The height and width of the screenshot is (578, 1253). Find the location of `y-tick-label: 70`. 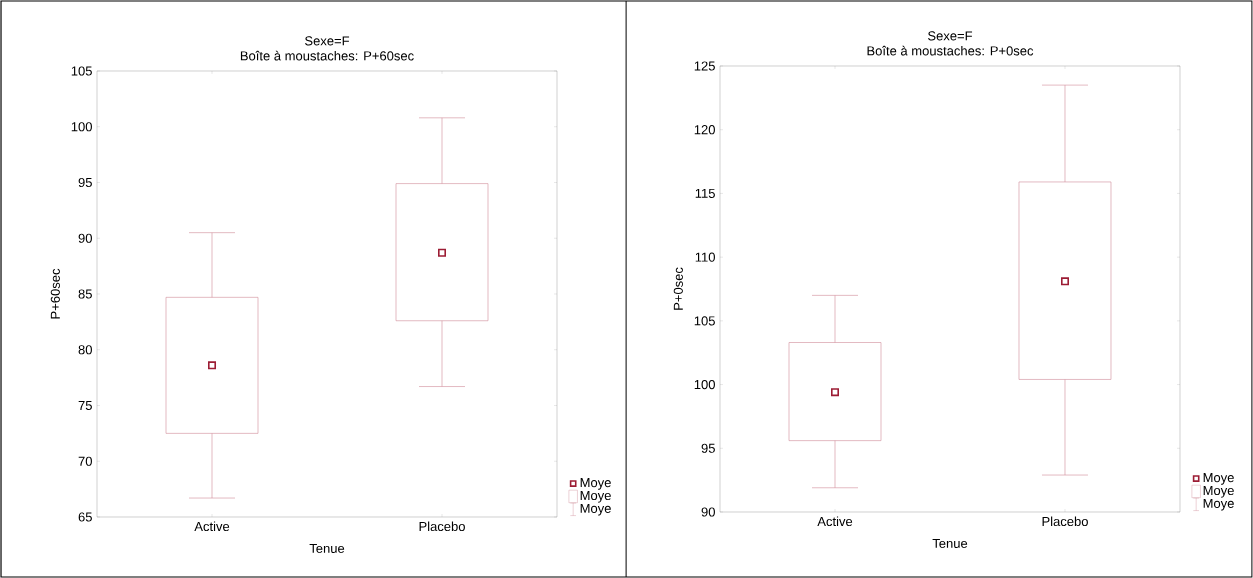

y-tick-label: 70 is located at coordinates (85, 461).